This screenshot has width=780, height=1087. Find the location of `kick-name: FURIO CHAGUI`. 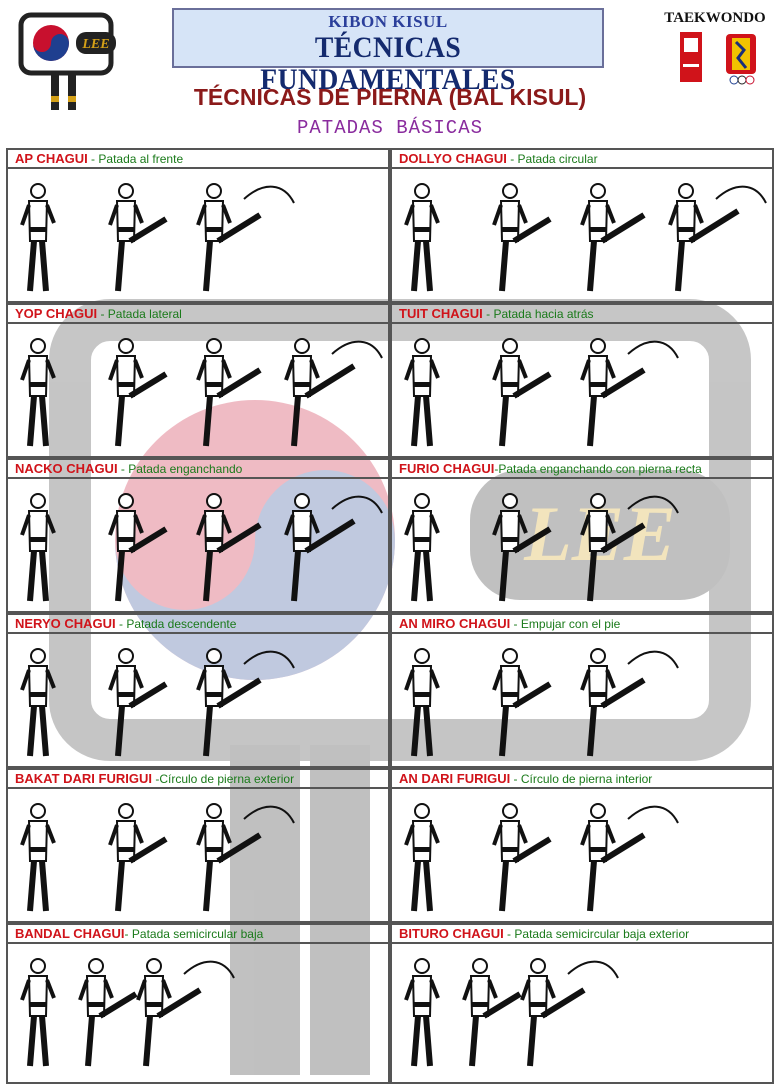

kick-name: FURIO CHAGUI is located at coordinates (447, 468).